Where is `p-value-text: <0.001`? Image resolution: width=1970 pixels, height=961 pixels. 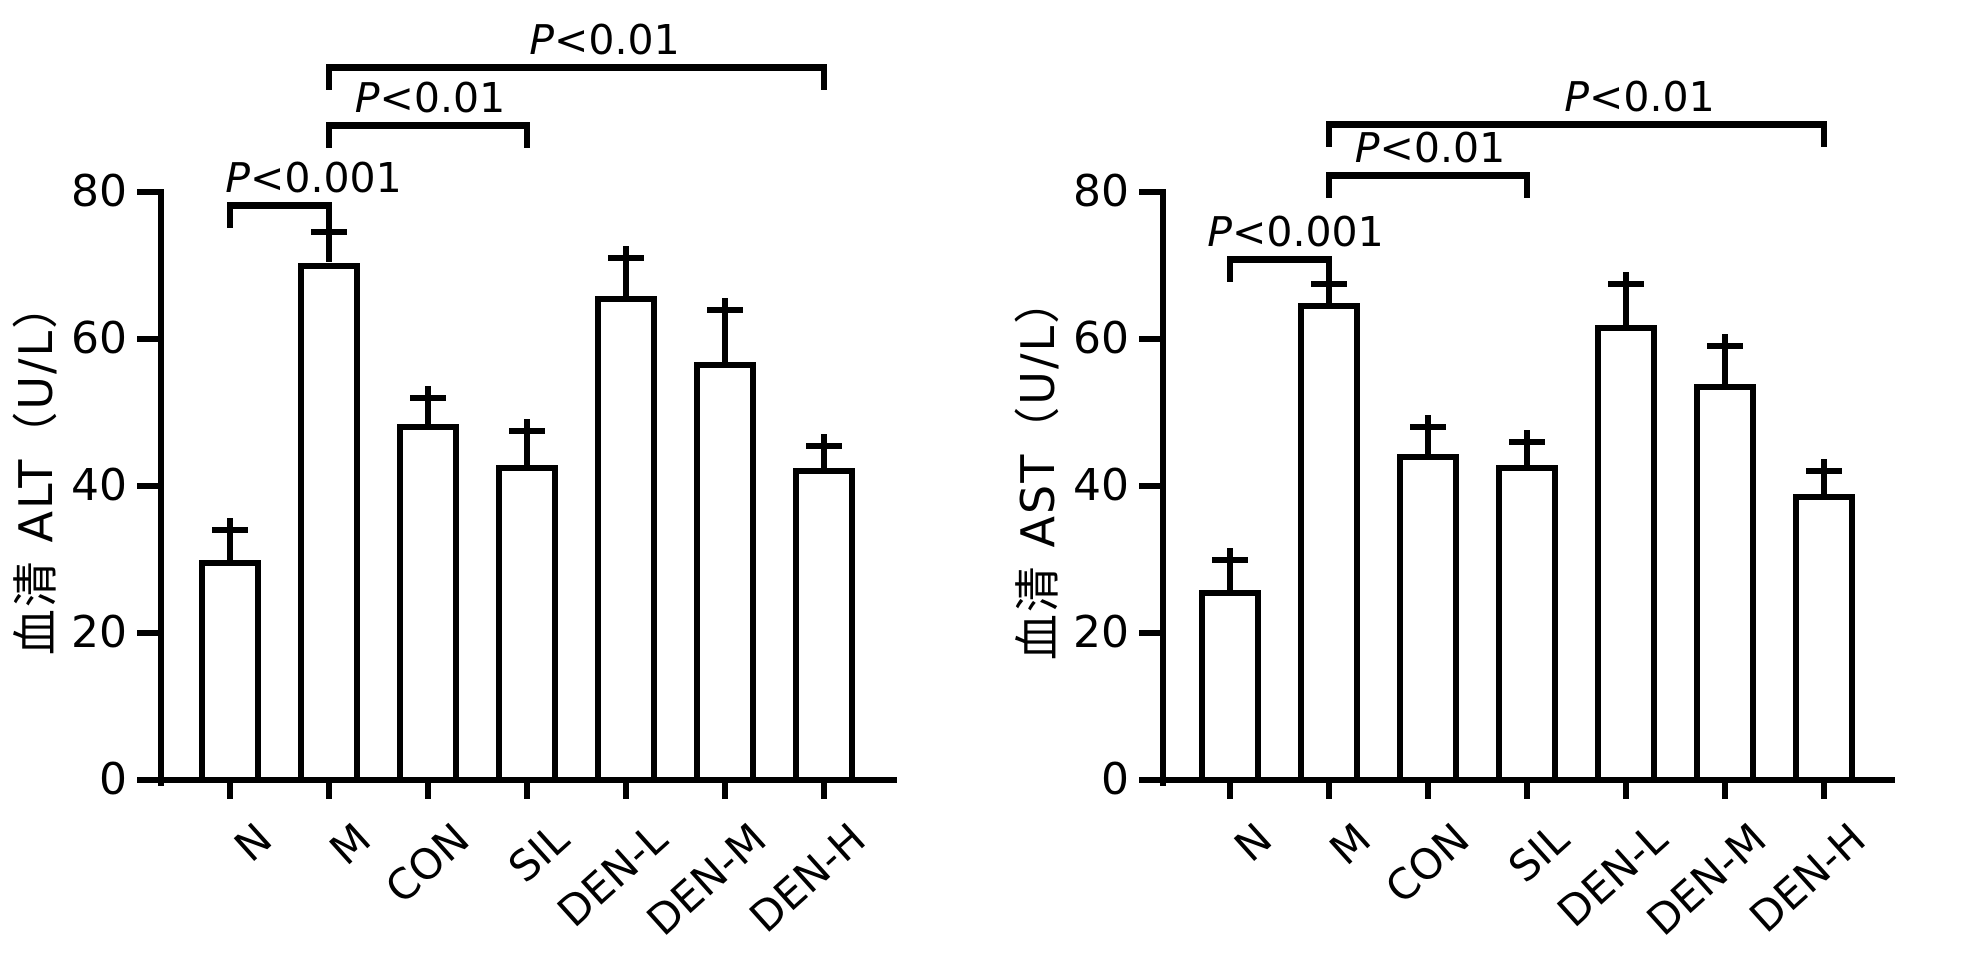
p-value-text: <0.001 is located at coordinates (1308, 232).